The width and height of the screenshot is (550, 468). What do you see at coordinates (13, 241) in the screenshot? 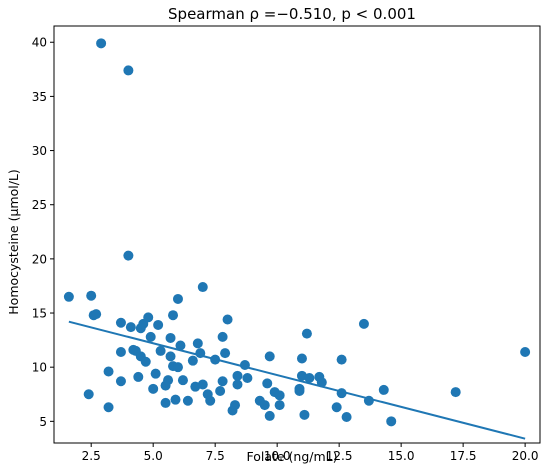
I see `y-axis-label: Homocysteine (μmol/L)` at bounding box center [13, 241].